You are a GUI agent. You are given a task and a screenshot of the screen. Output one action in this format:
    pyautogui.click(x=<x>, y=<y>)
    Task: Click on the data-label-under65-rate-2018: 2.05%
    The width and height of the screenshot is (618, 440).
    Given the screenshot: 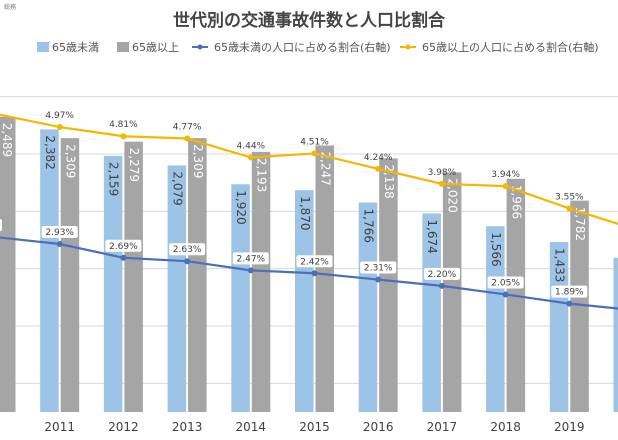 What is the action you would take?
    pyautogui.click(x=505, y=283)
    